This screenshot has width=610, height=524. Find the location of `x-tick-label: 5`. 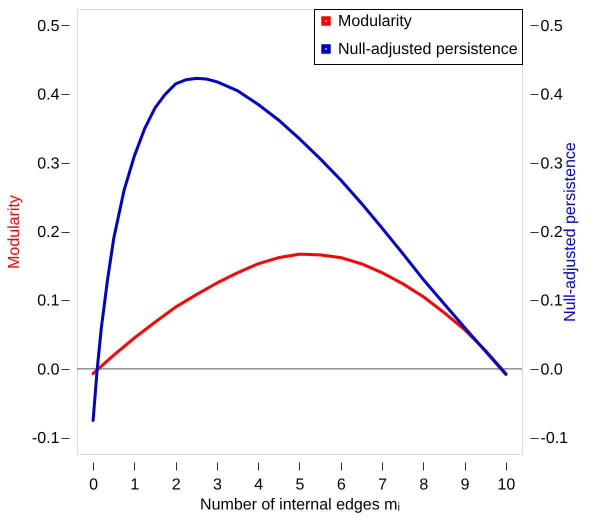

x-tick-label: 5 is located at coordinates (300, 485).